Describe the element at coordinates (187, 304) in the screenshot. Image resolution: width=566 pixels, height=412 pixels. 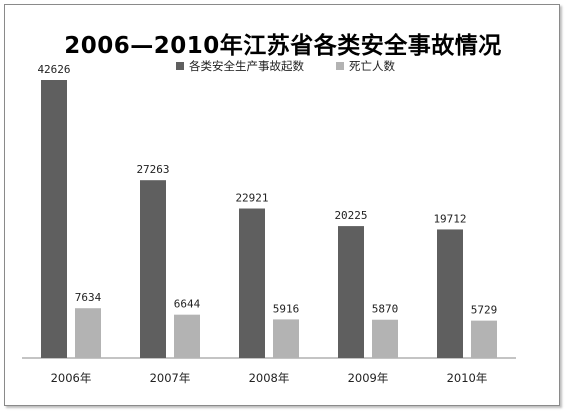
I see `data-label-deaths-1: 6644` at that location.